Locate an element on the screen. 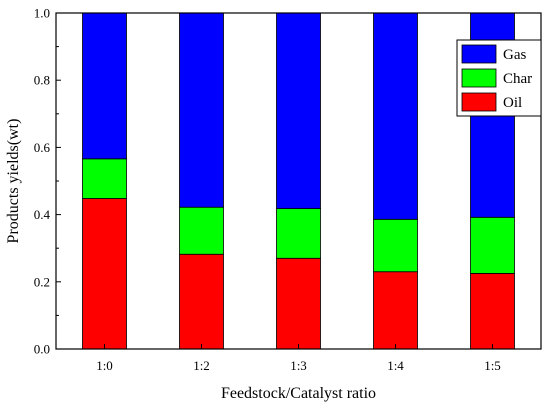 The image size is (550, 407). legend-label-oil: Oil is located at coordinates (512, 103).